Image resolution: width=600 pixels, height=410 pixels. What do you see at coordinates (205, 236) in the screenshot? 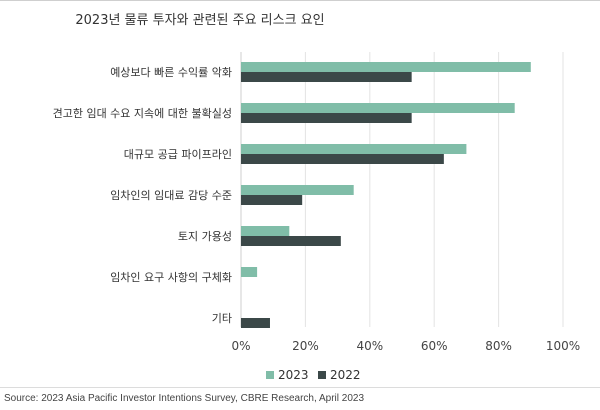
I see `category-label: 토지 가용성` at bounding box center [205, 236].